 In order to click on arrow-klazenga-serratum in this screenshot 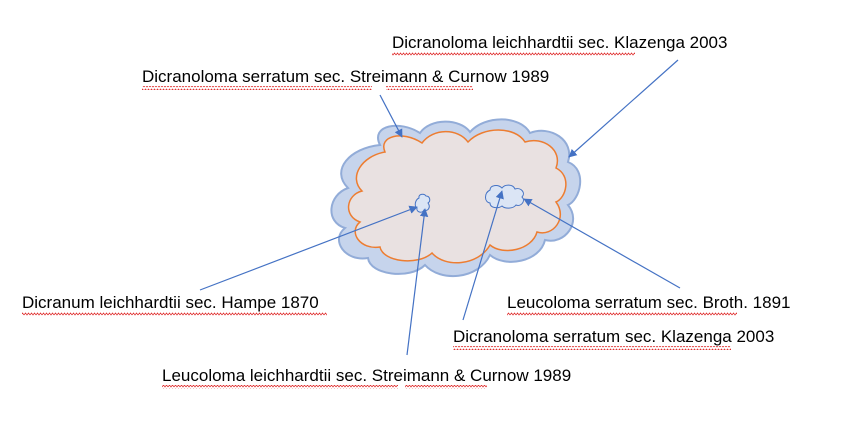, I will do `click(483, 255)`.